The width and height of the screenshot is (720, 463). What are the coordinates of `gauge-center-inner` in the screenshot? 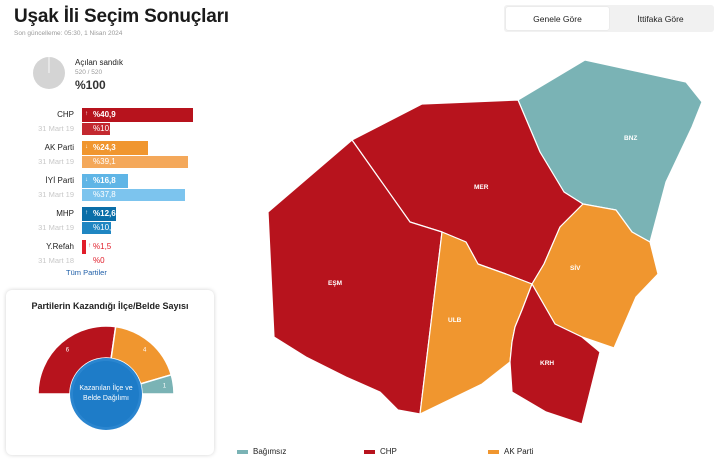 It's located at (106, 394).